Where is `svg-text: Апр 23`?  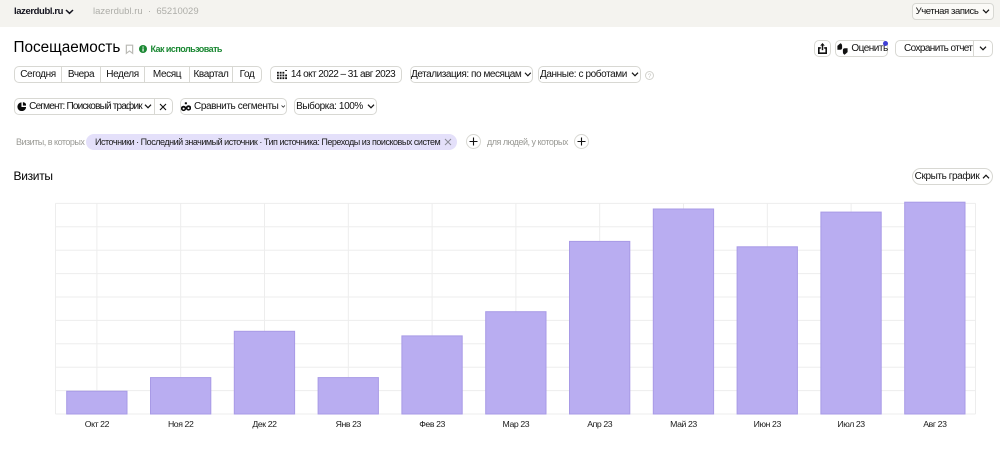
svg-text: Апр 23 is located at coordinates (600, 424).